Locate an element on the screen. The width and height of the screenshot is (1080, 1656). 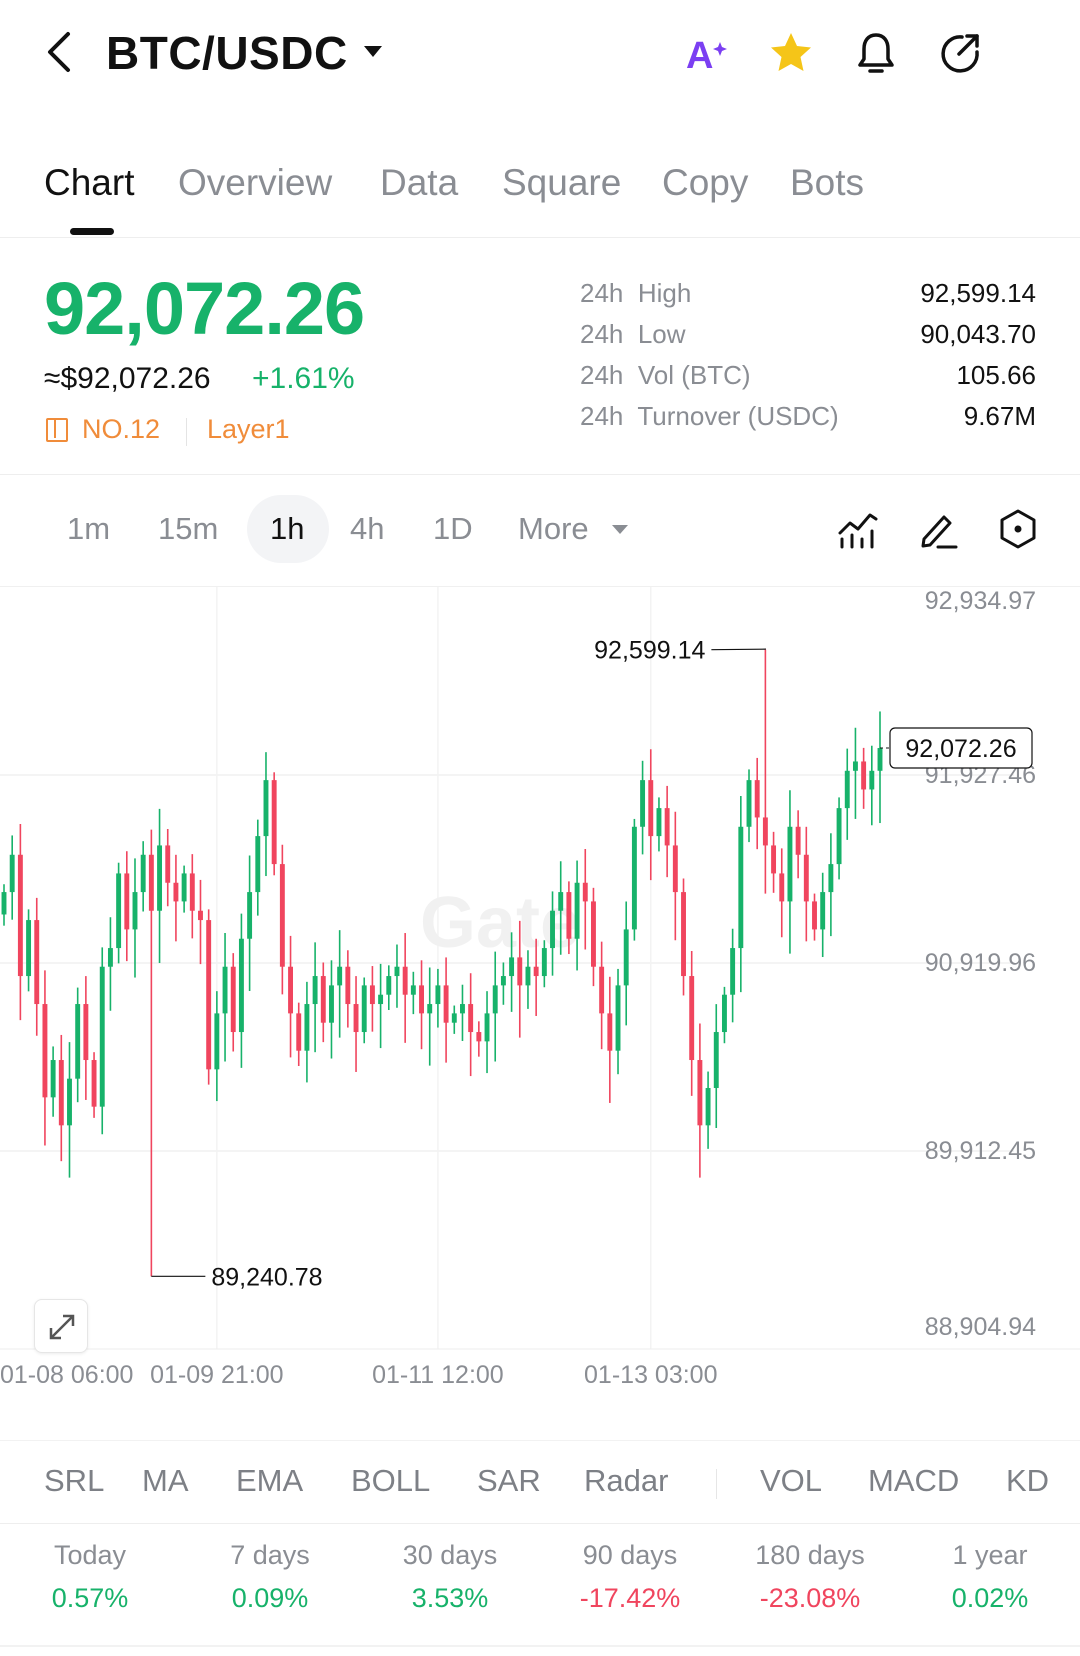
stat-row: 24h Turnover (USDC) 9.67M is located at coordinates (808, 421).